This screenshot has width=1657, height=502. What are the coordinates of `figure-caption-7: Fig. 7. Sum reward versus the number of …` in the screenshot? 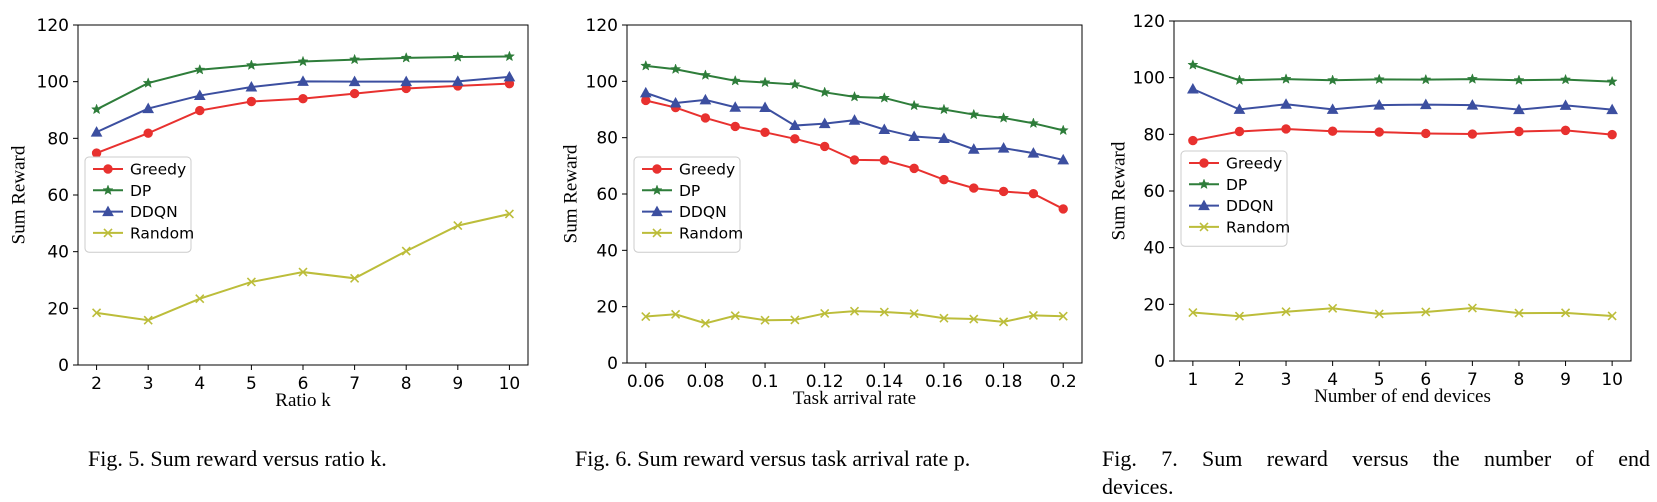 It's located at (1376, 473).